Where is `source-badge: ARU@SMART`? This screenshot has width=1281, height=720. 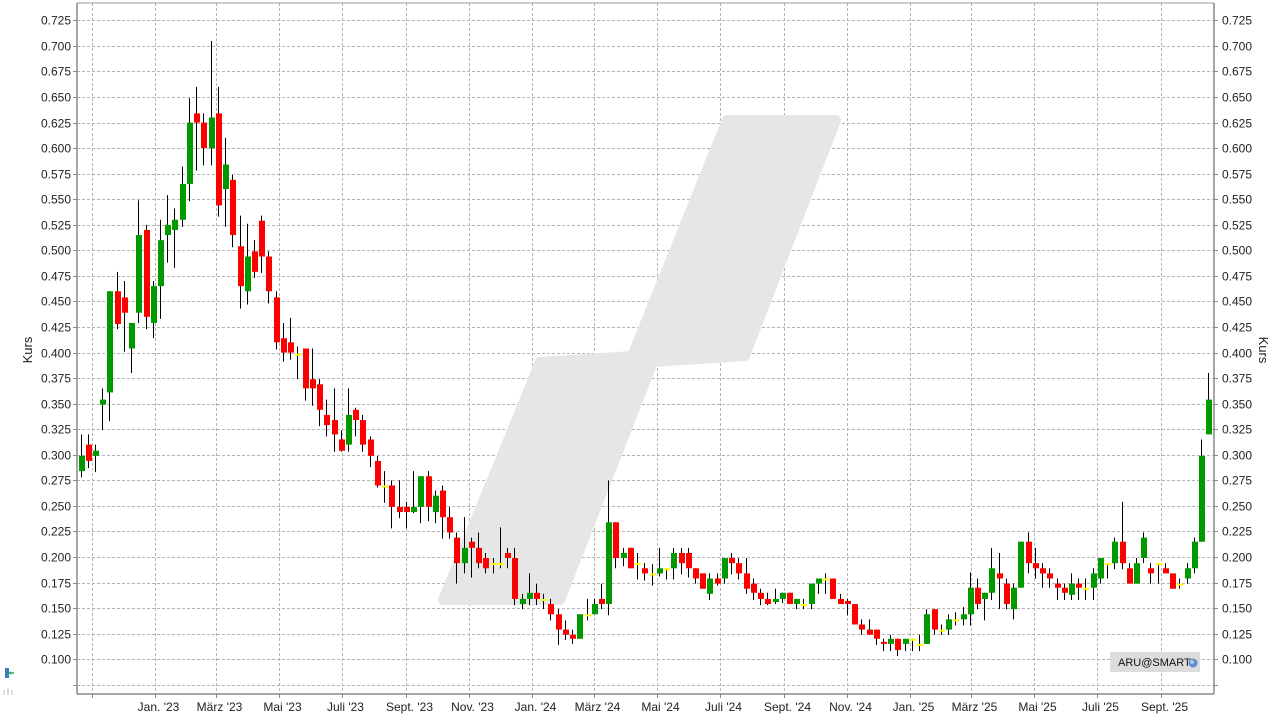
source-badge: ARU@SMART is located at coordinates (1155, 662).